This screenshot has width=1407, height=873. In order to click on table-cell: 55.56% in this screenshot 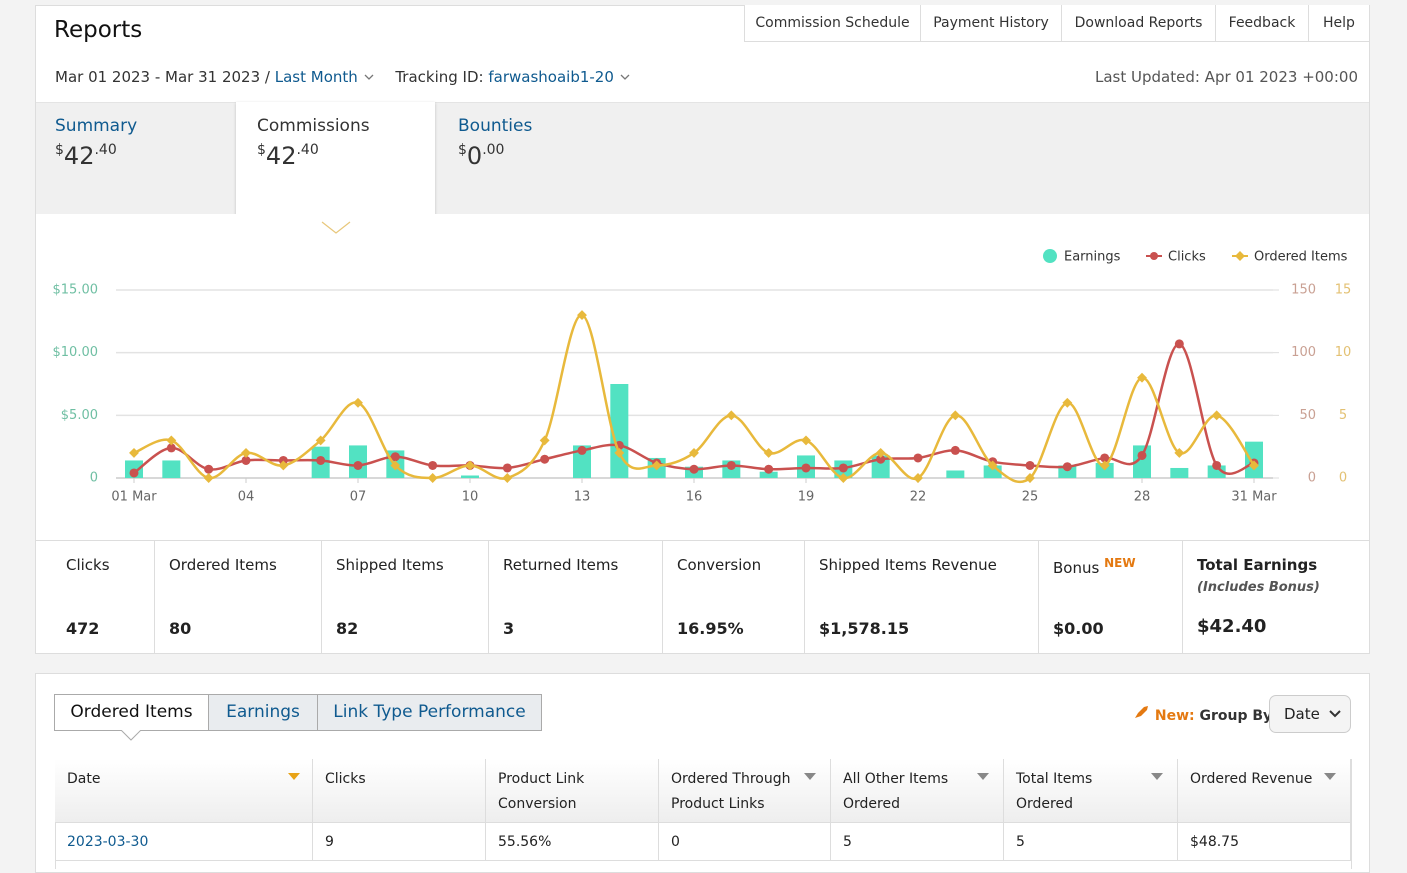, I will do `click(572, 841)`.